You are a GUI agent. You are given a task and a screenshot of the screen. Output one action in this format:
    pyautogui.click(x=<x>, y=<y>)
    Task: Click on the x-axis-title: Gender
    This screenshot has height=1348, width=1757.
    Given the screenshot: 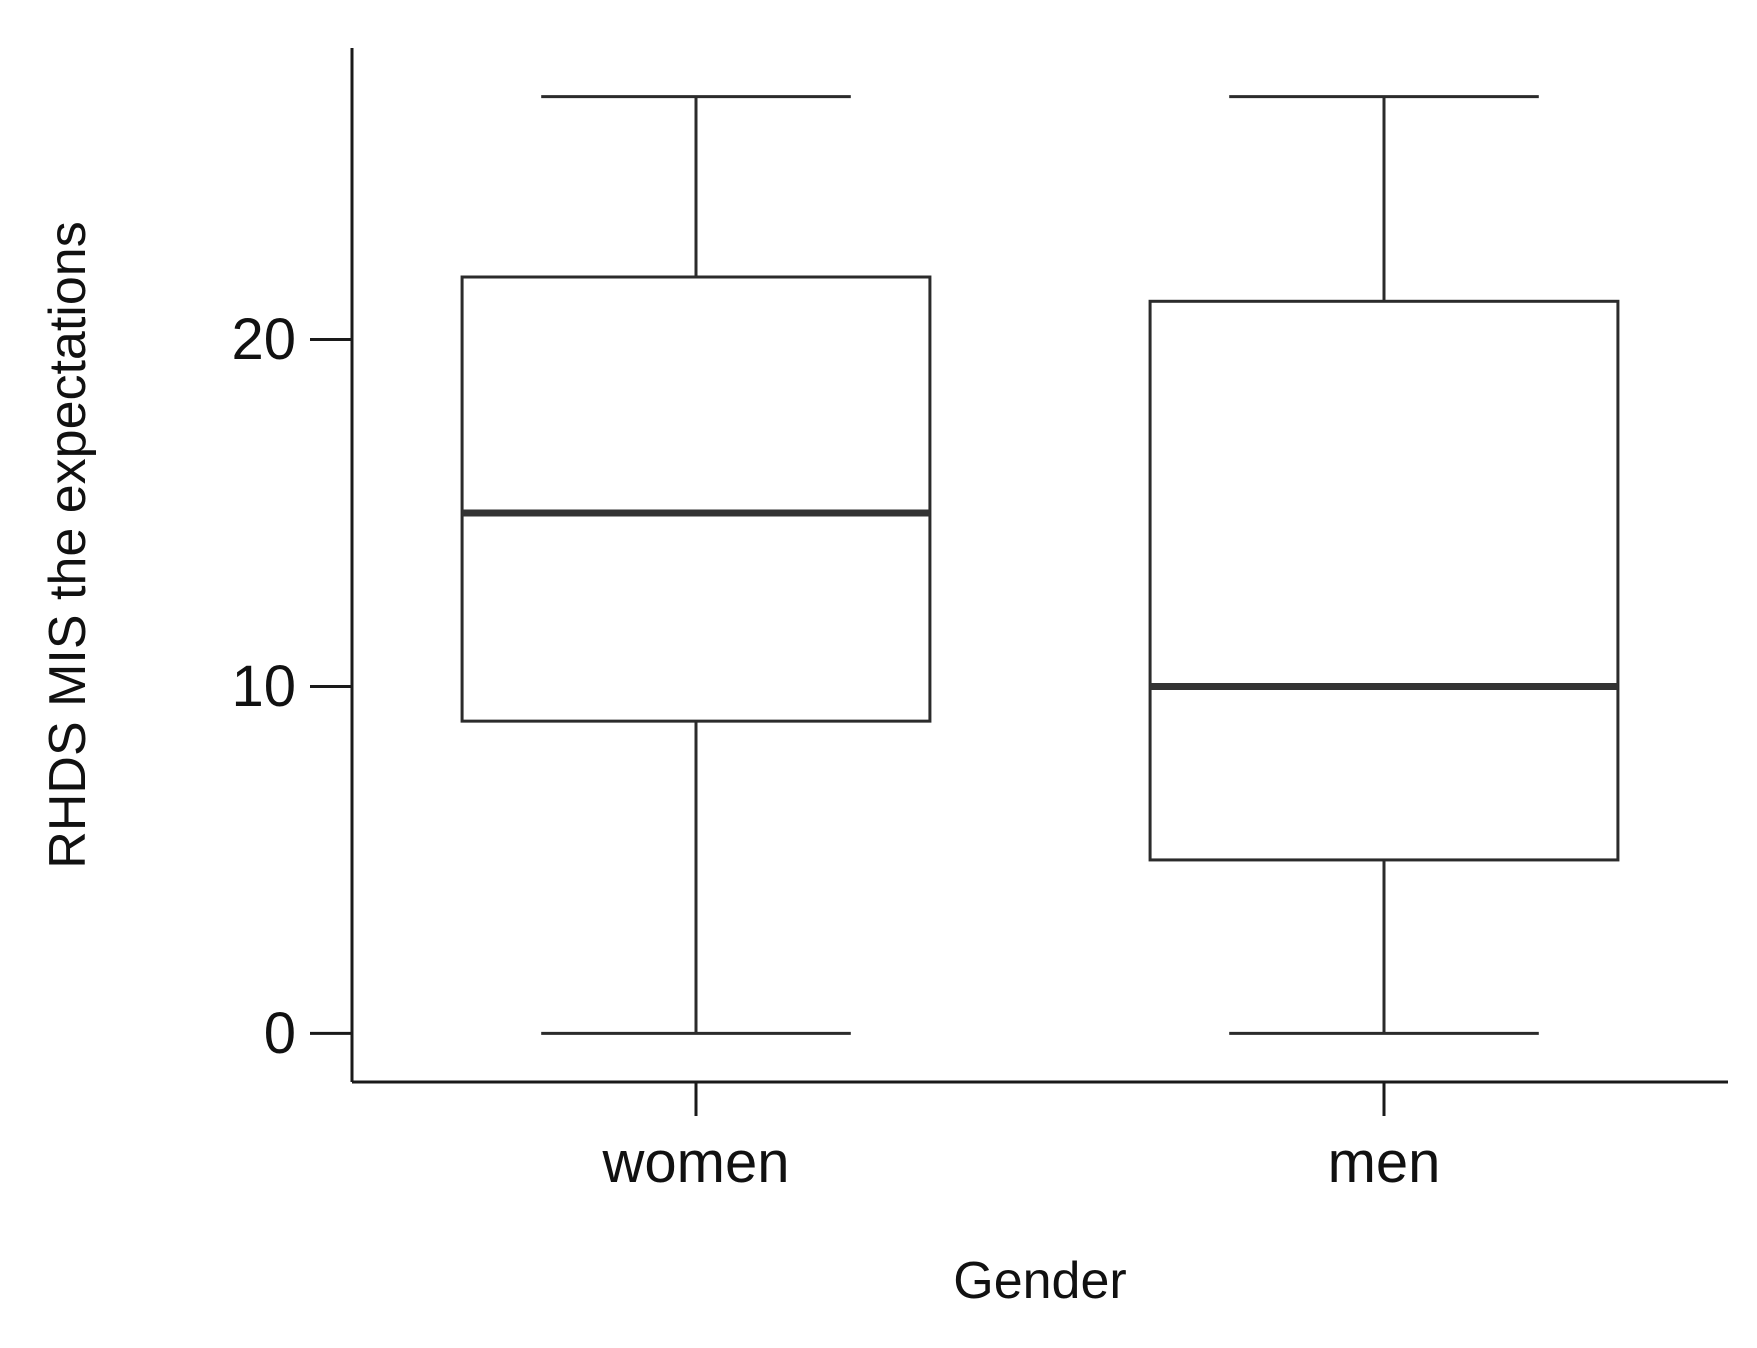 What is the action you would take?
    pyautogui.click(x=1039, y=1281)
    